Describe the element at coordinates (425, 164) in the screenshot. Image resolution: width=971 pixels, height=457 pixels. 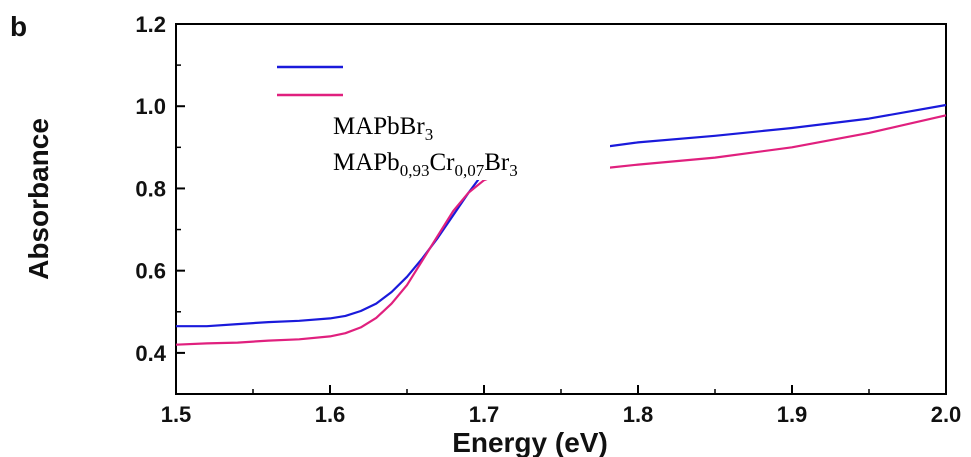
I see `legend-entry-mapb-cr-br3: MAPb0,93Cr0,07Br3` at that location.